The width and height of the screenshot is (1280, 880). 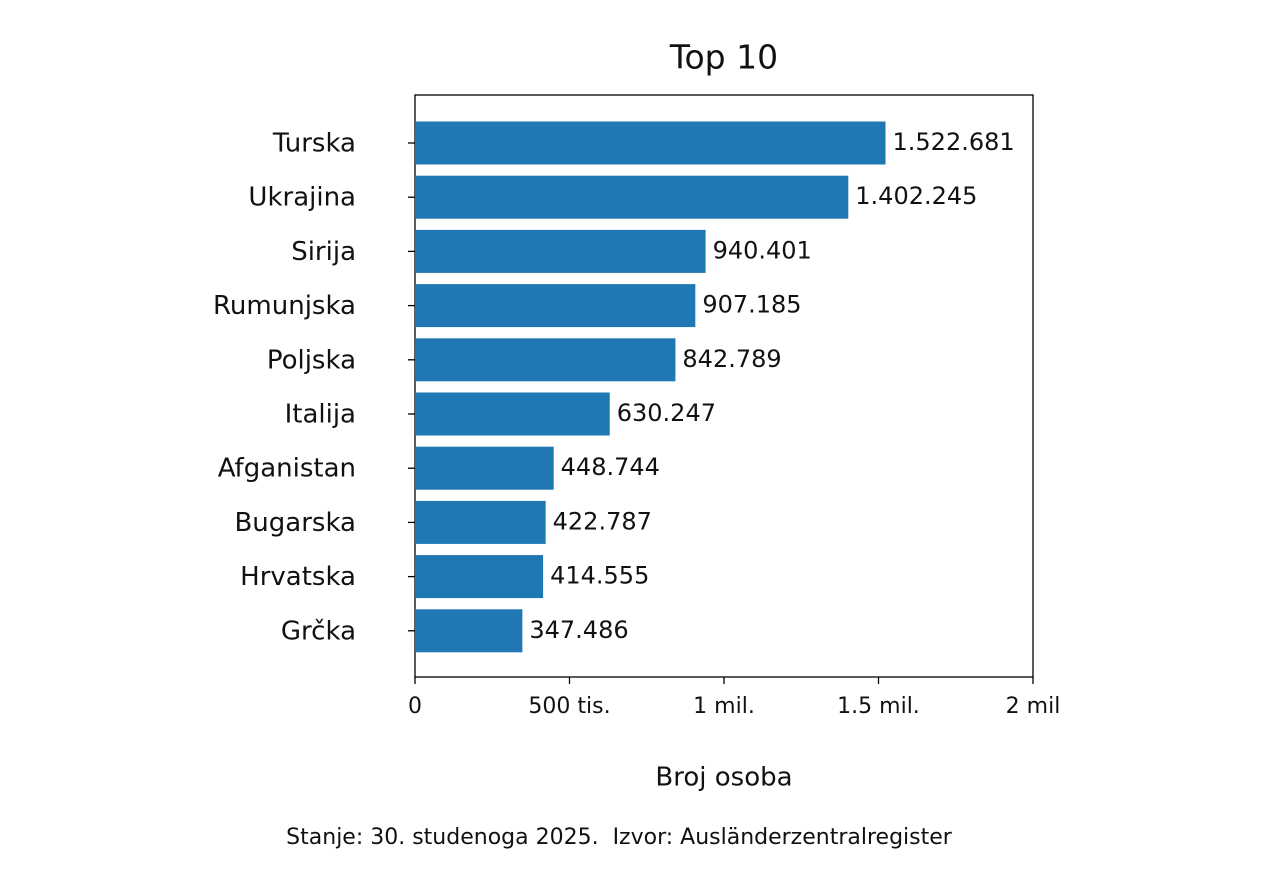 I want to click on value-label: 907.185, so click(x=751, y=305).